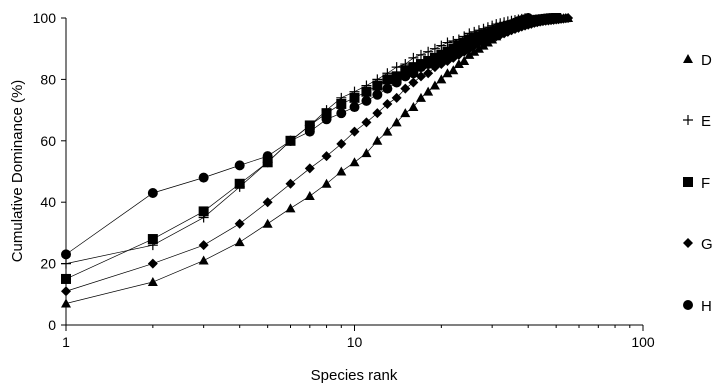 The width and height of the screenshot is (714, 386). Describe the element at coordinates (688, 243) in the screenshot. I see `legend-marker-g` at that location.